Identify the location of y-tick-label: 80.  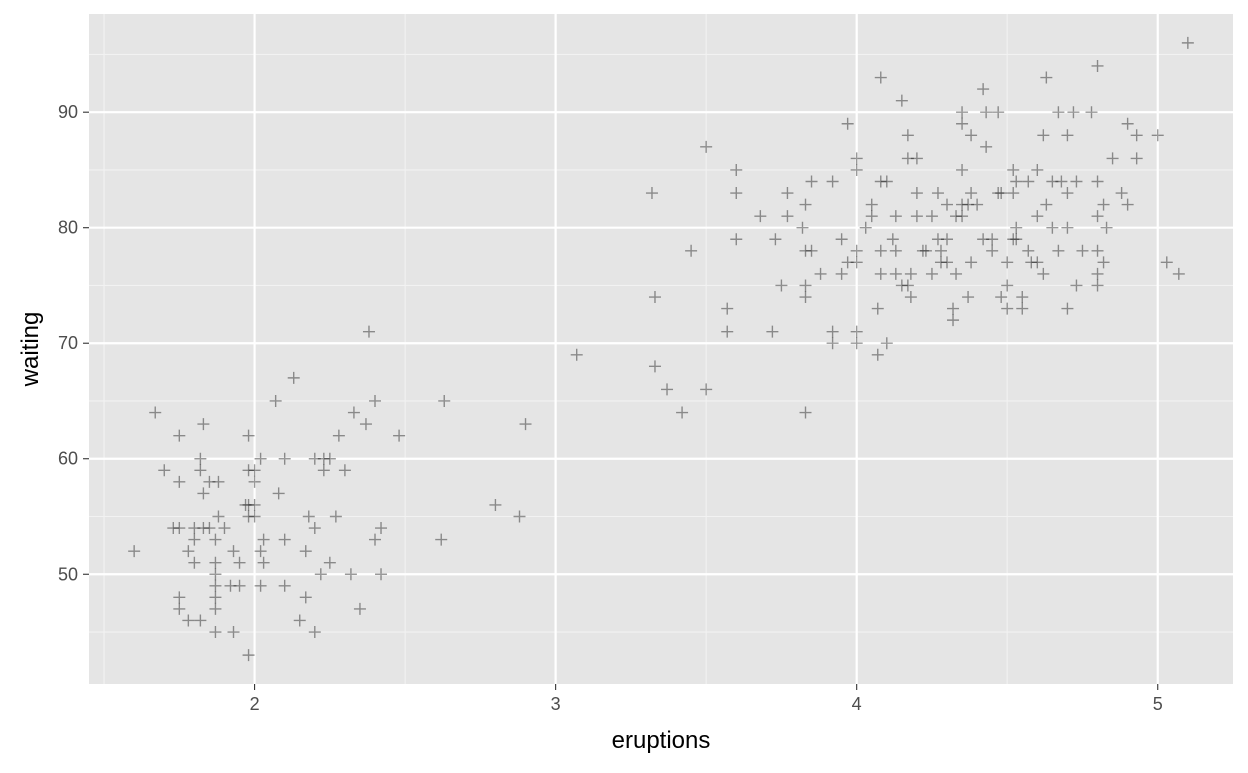
(68, 228).